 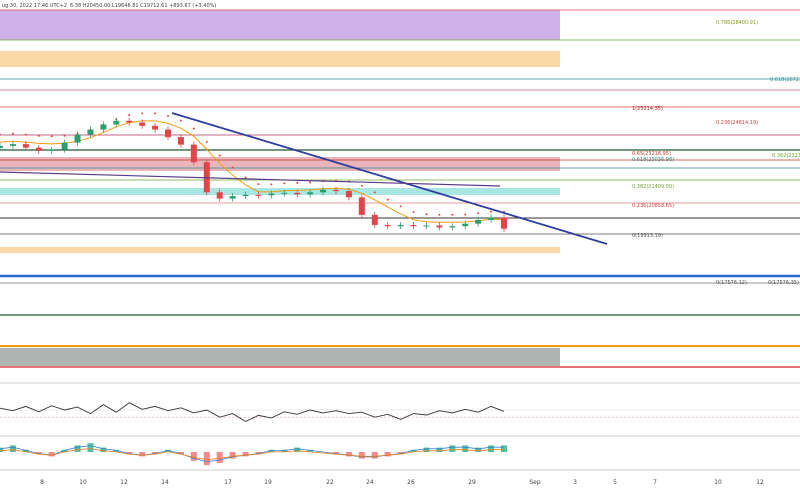 I want to click on oscillator-line, so click(x=252, y=412).